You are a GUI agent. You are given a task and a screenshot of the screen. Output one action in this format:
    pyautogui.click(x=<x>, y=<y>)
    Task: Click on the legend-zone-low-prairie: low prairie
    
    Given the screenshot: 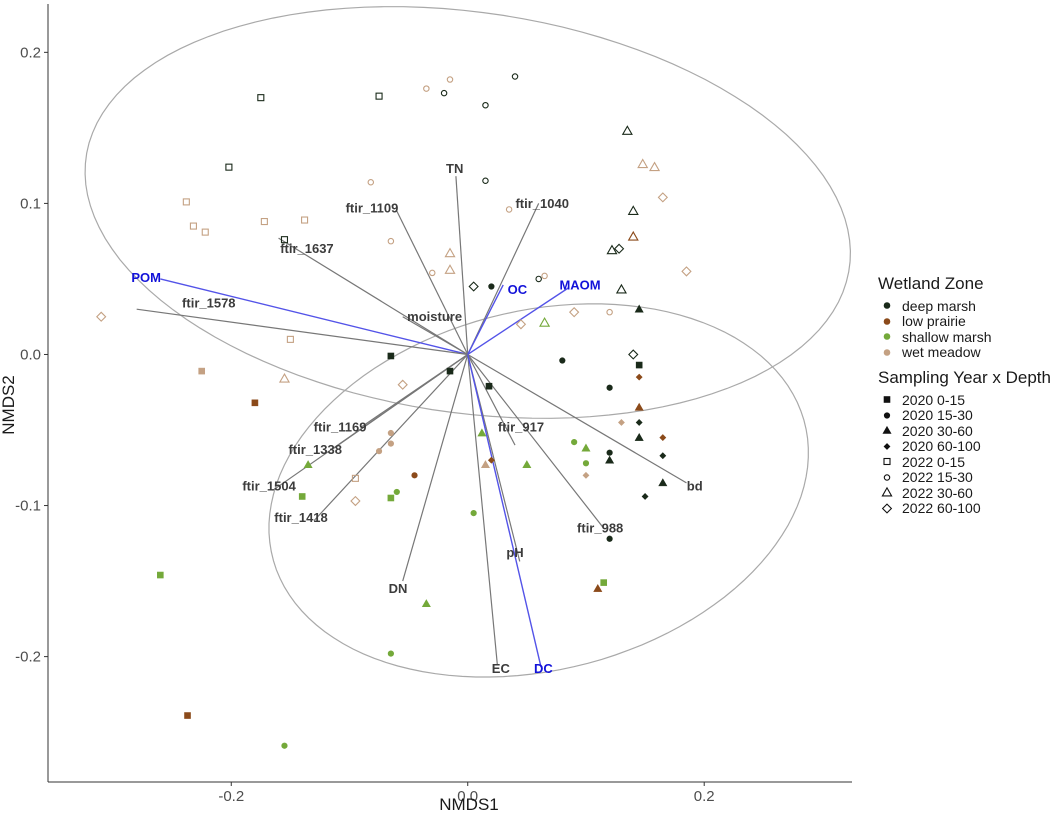 What is the action you would take?
    pyautogui.click(x=964, y=321)
    